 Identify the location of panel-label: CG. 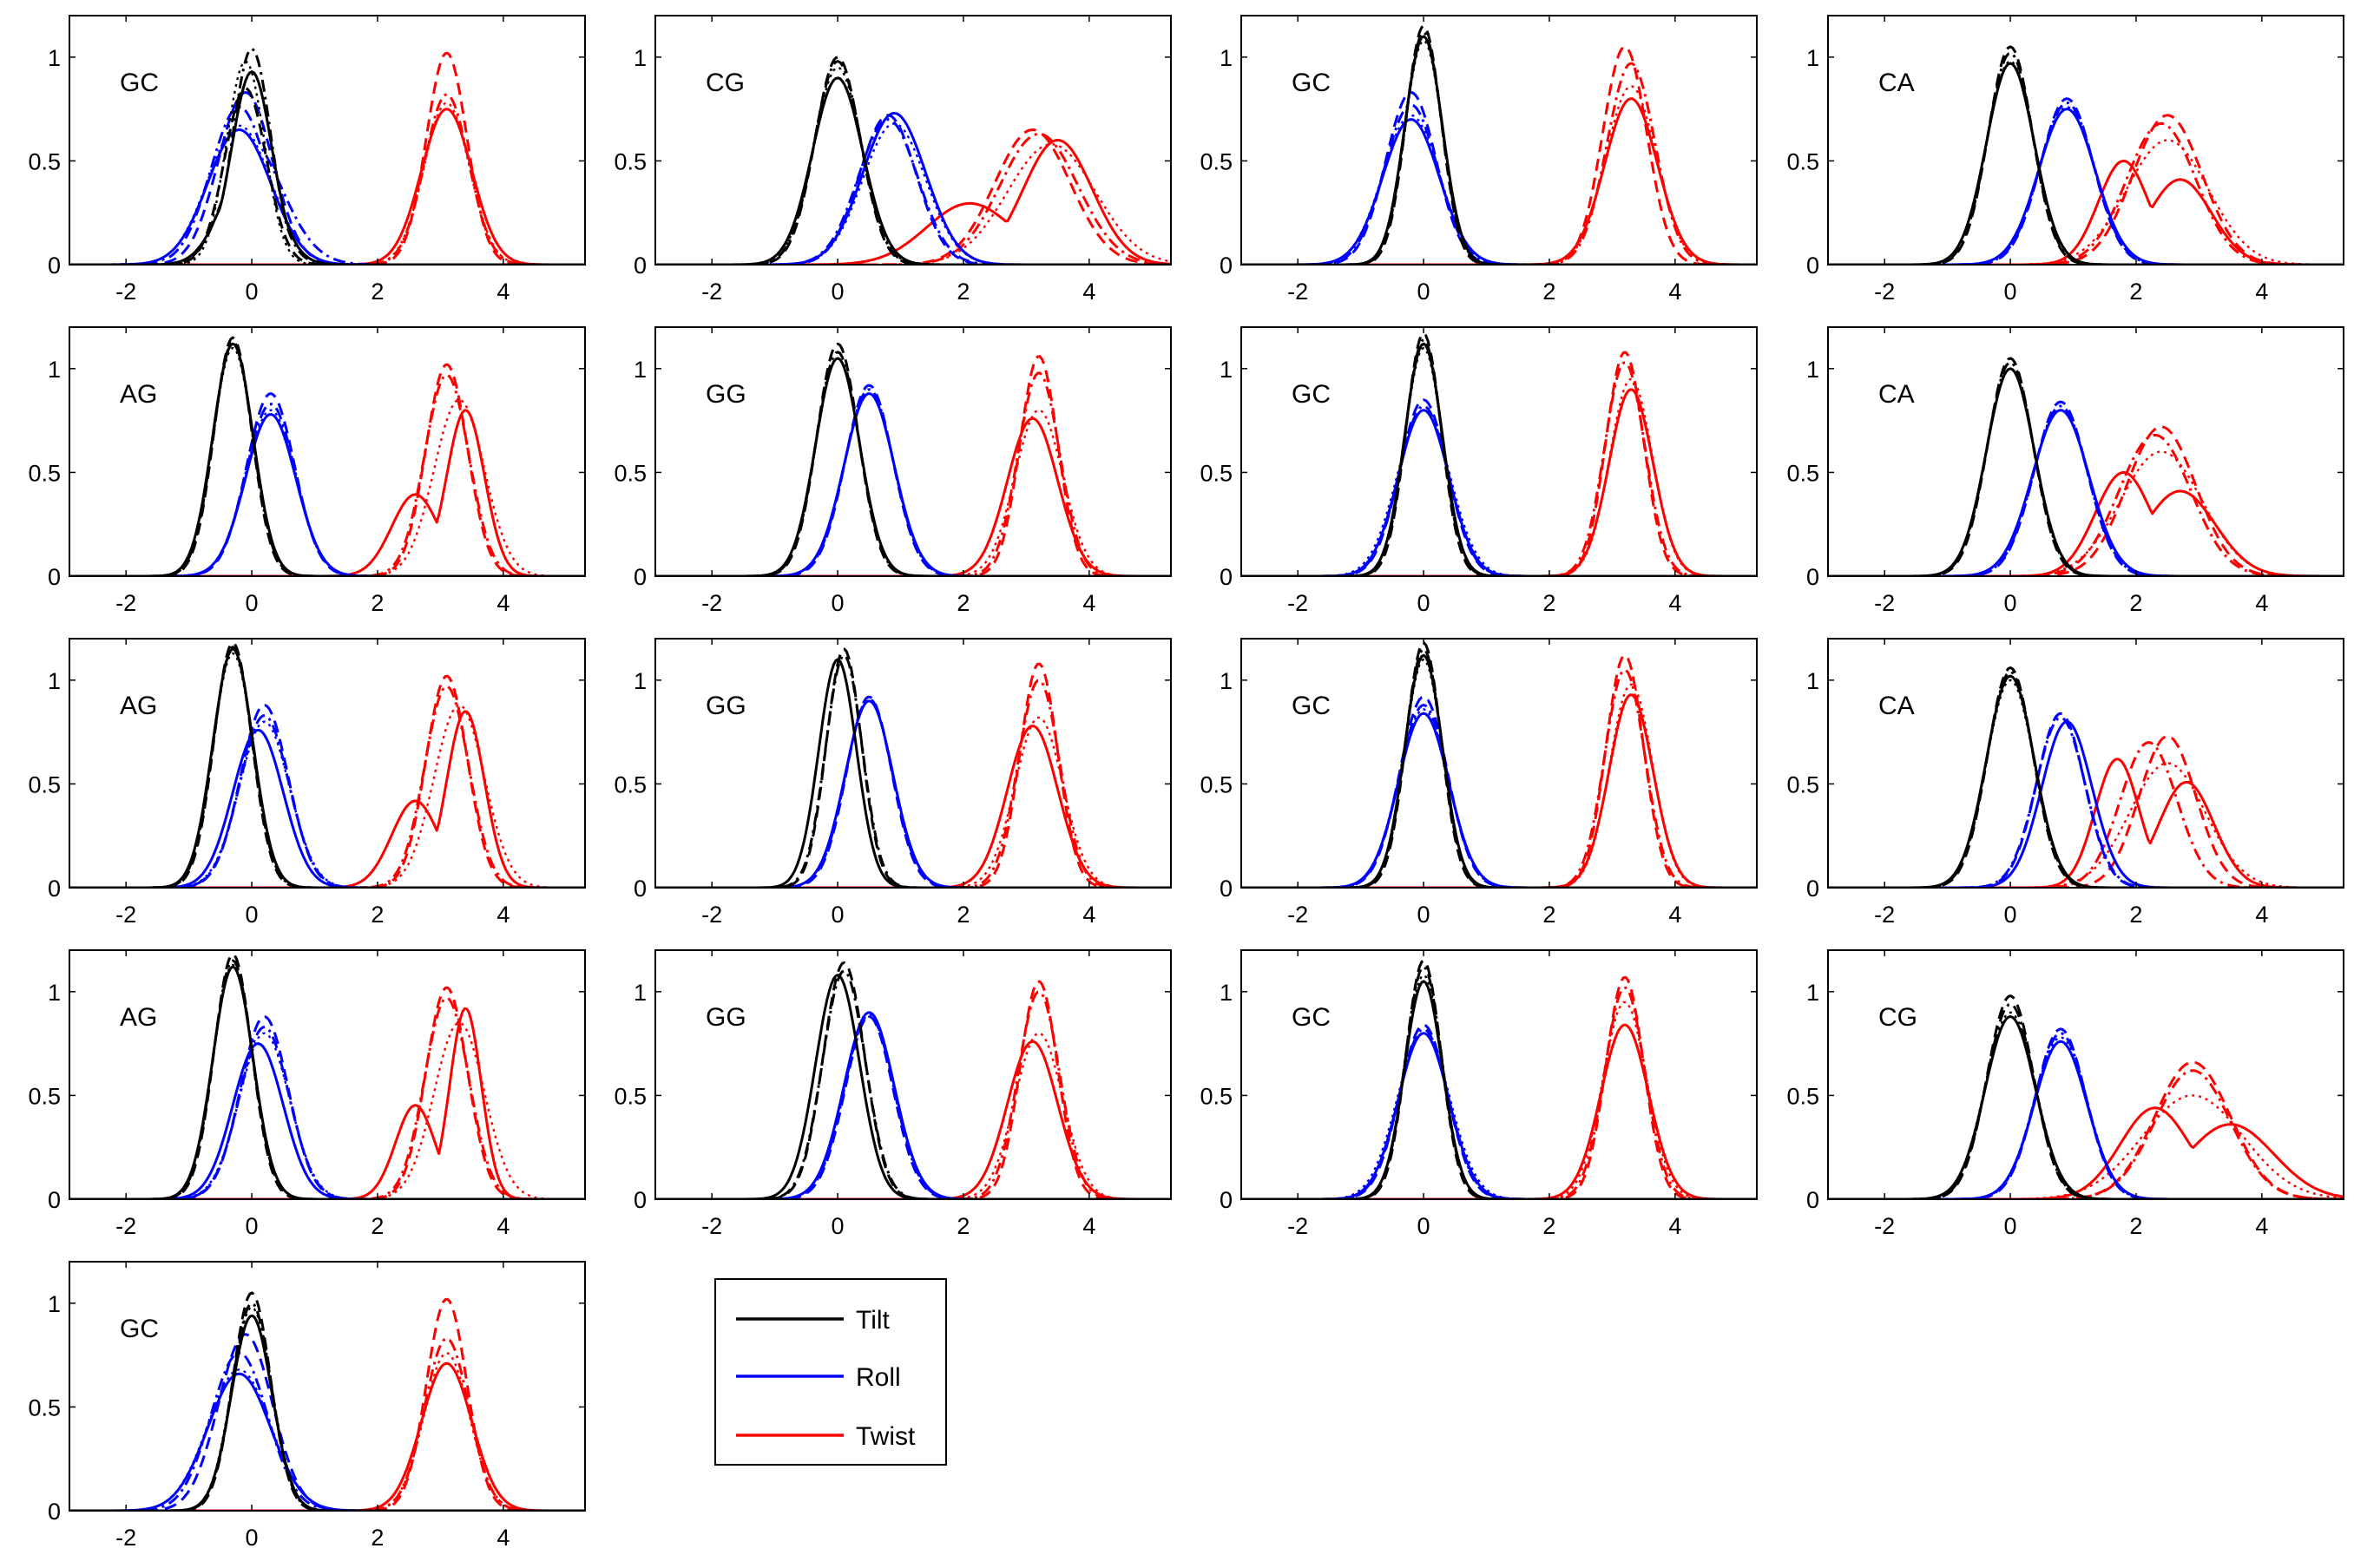
(1898, 1017).